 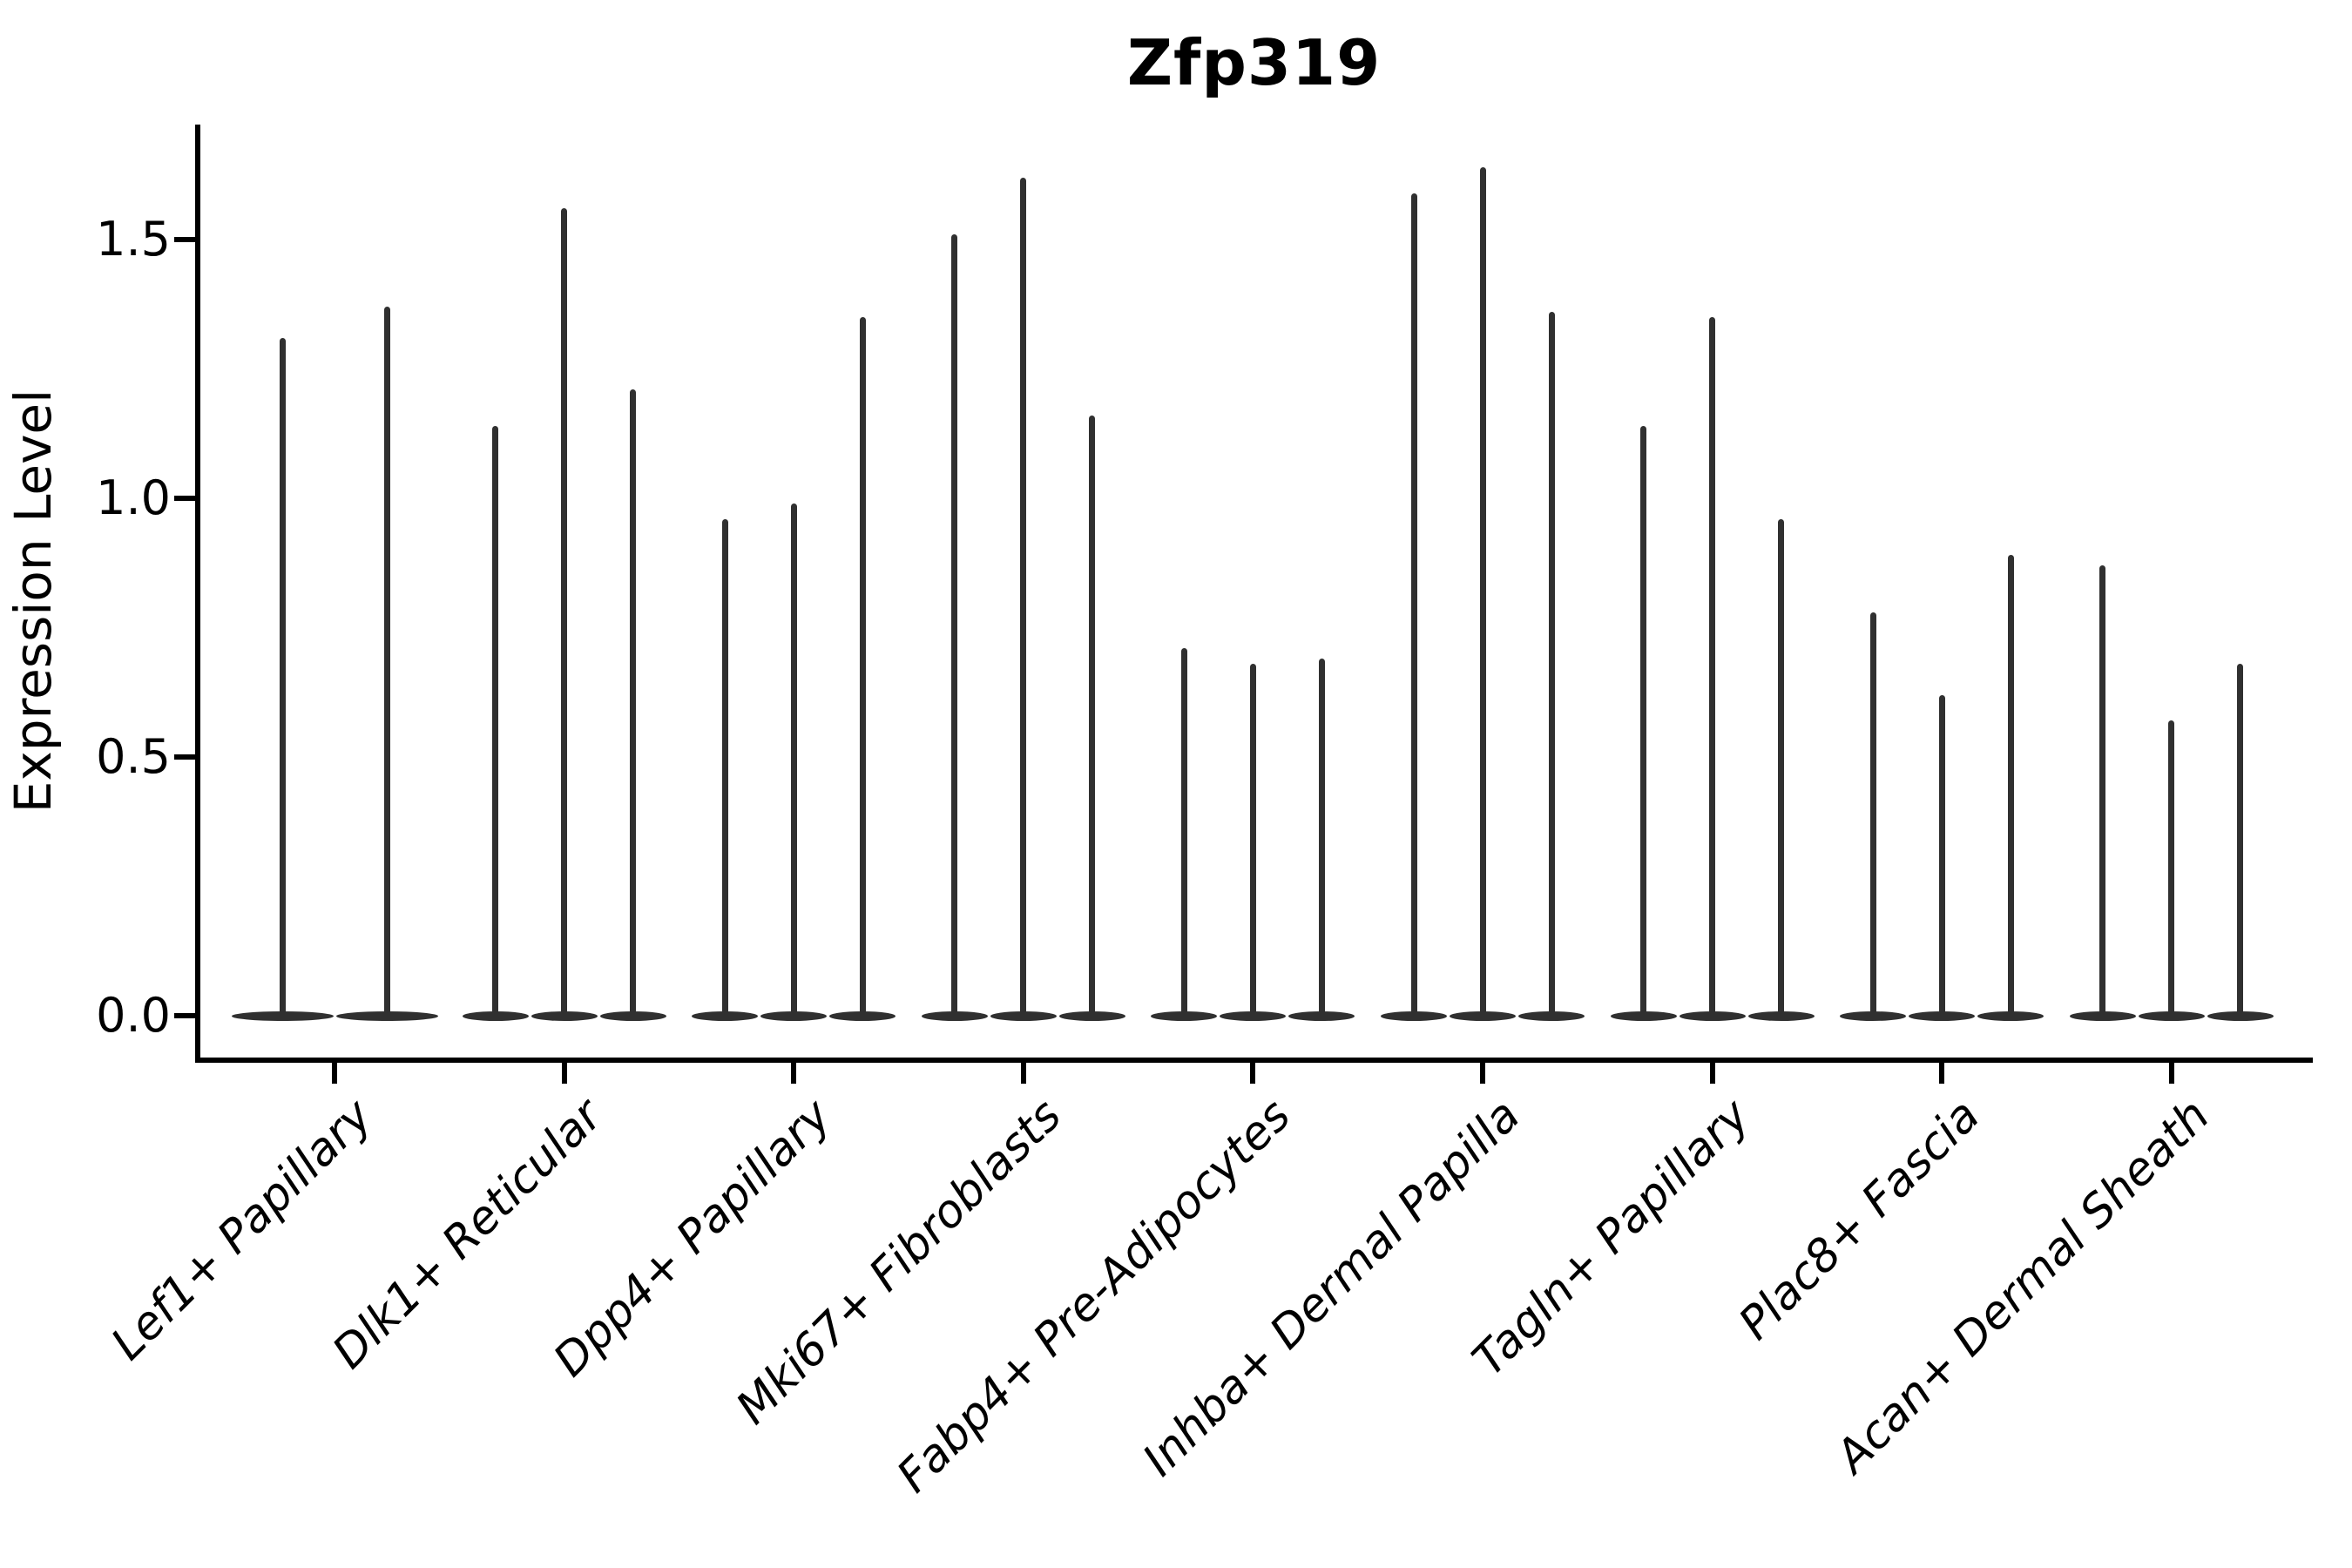 What do you see at coordinates (198, 594) in the screenshot?
I see `y-axis-spine` at bounding box center [198, 594].